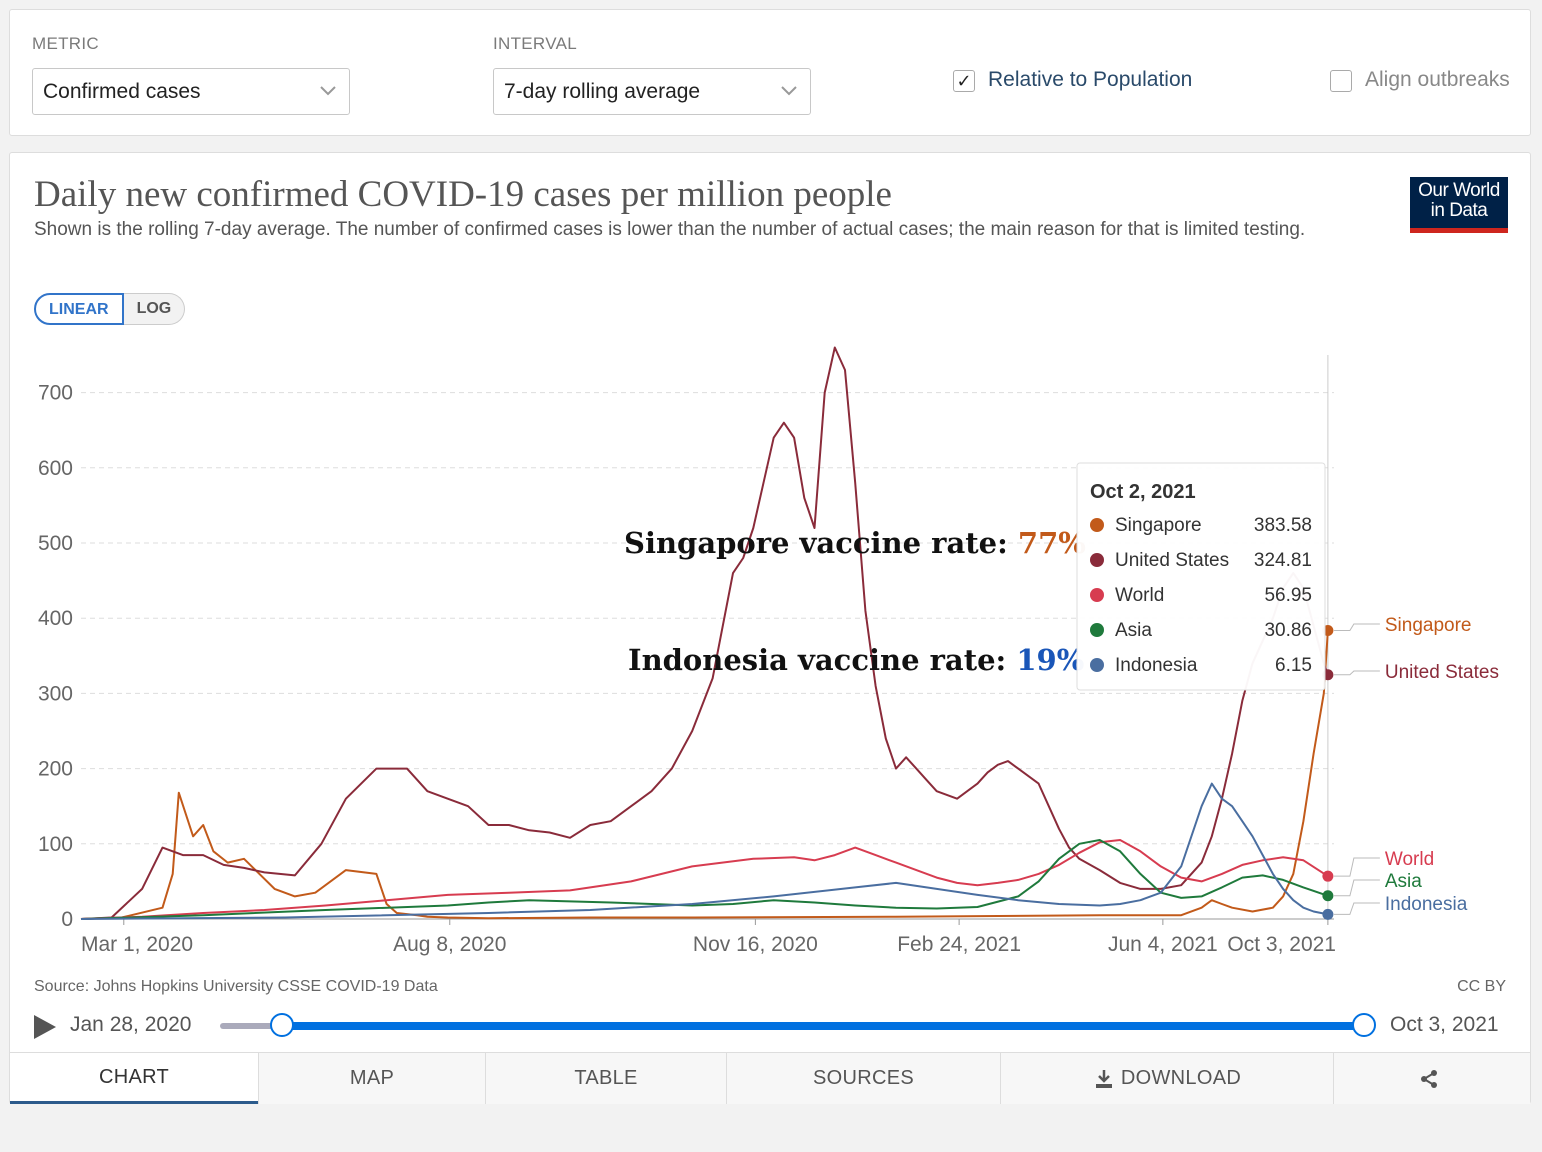  I want to click on tooltip-series-value: 56.95, so click(1288, 595).